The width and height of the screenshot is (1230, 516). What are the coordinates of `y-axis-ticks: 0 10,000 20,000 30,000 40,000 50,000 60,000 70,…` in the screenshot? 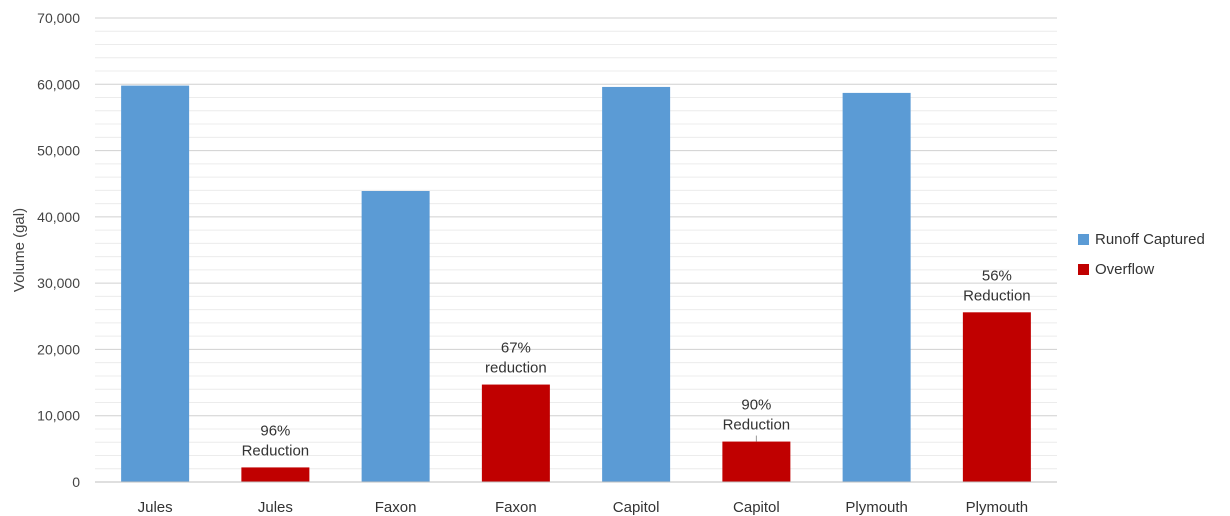 It's located at (58, 250).